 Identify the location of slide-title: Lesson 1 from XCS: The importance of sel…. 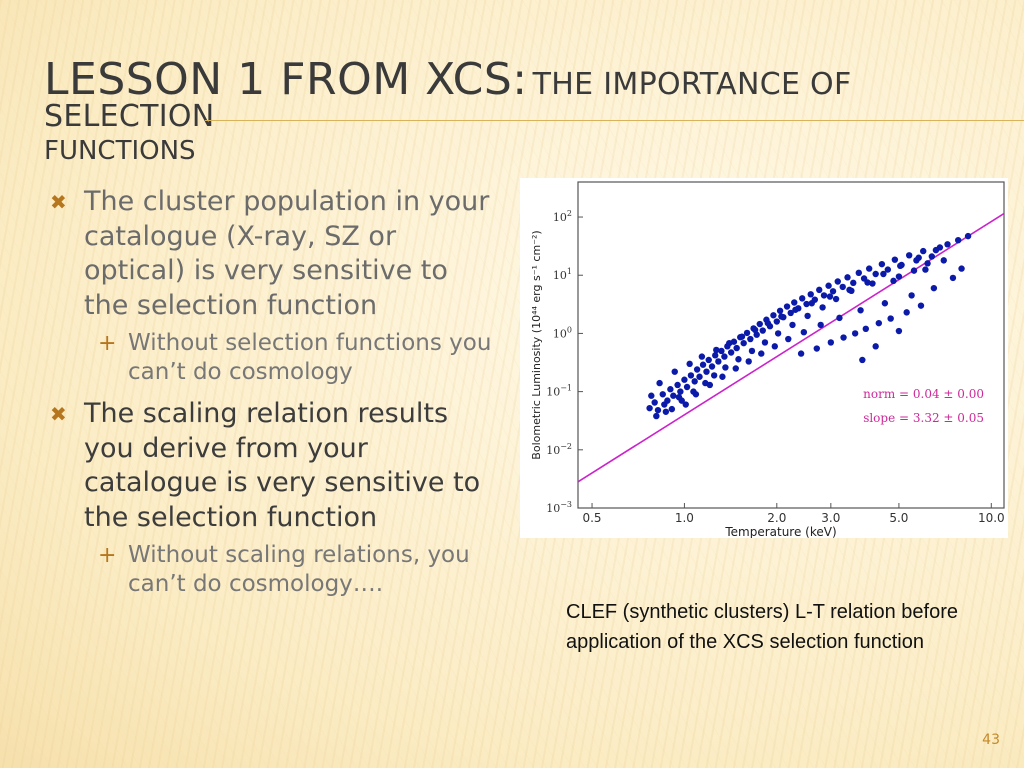
(524, 111).